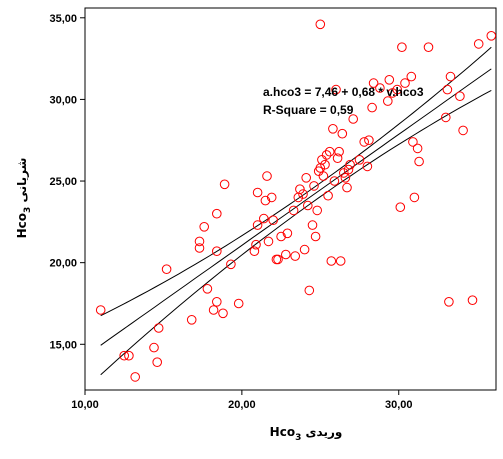 This screenshot has width=503, height=459. Describe the element at coordinates (399, 405) in the screenshot. I see `x-tick-label: 30,00` at that location.